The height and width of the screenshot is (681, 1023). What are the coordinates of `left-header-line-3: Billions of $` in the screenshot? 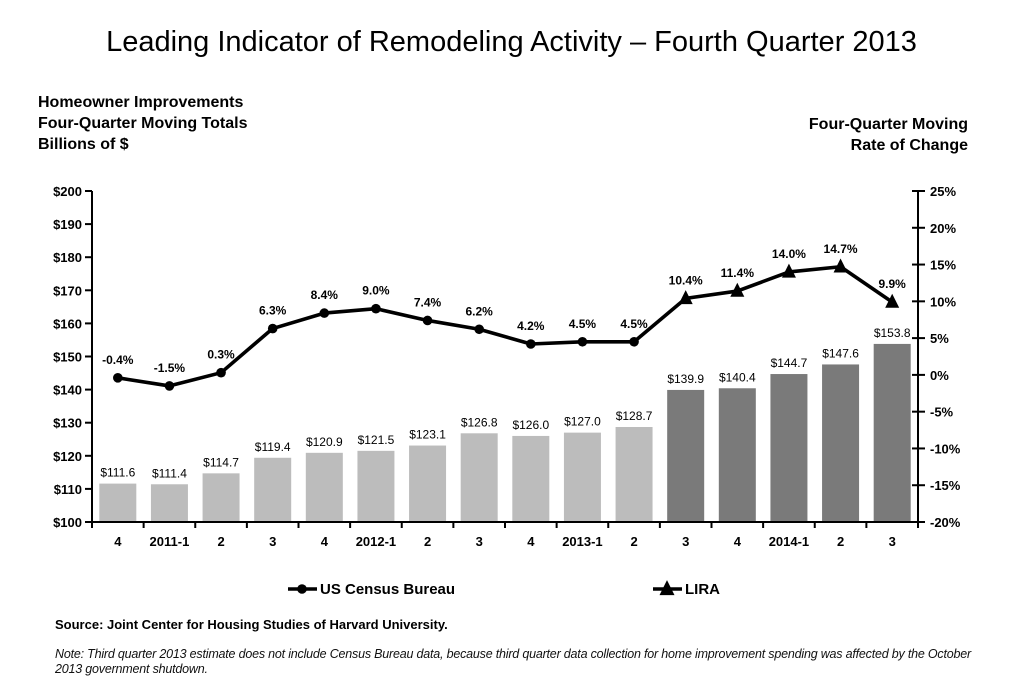 It's located at (83, 144).